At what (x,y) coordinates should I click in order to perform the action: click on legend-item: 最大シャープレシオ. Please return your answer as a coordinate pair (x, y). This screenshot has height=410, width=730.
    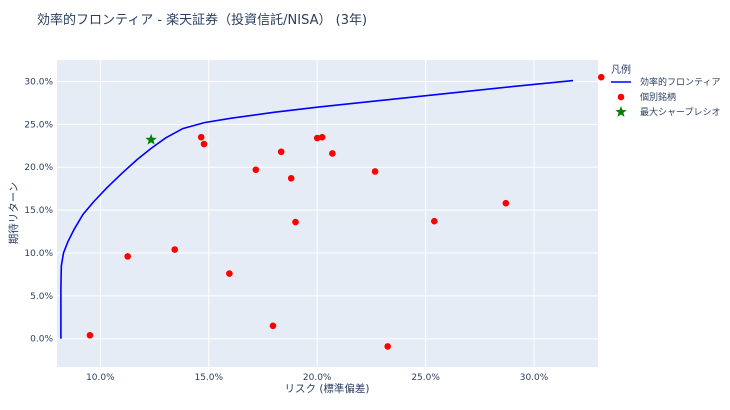
    Looking at the image, I should click on (667, 112).